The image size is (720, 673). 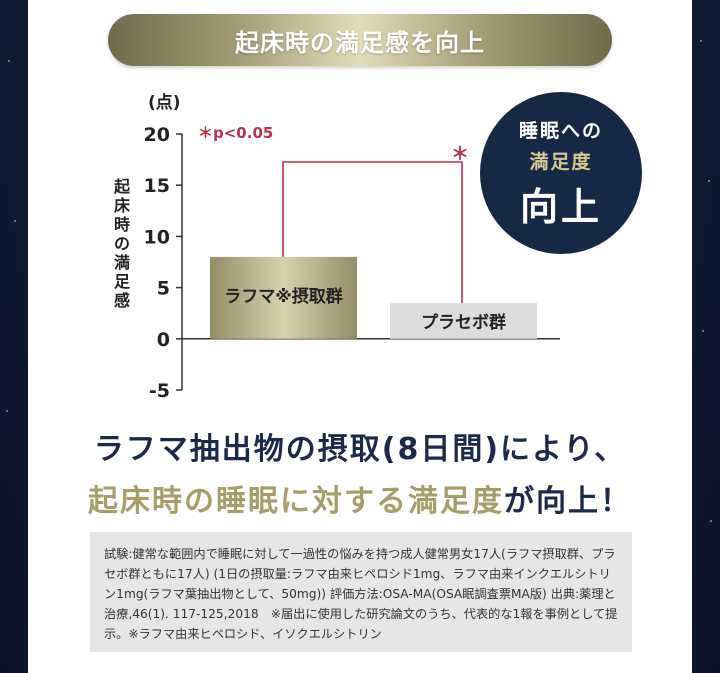 I want to click on improvement-badge: 睡眠への 満足度 向上, so click(x=561, y=173).